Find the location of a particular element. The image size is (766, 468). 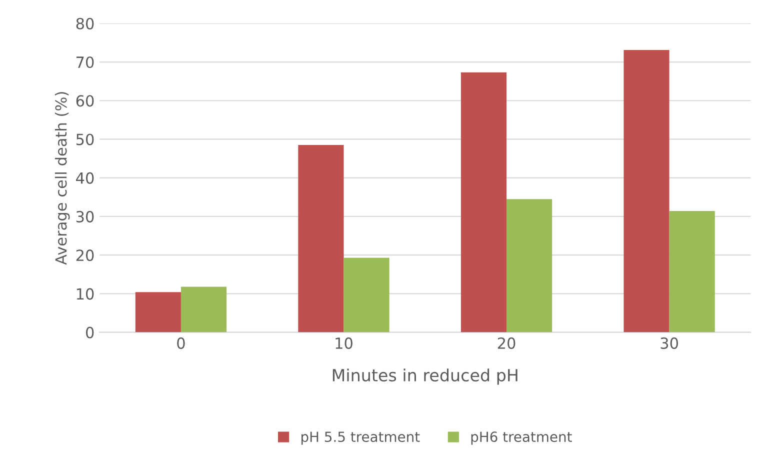

y-tick-label: 60 is located at coordinates (85, 101).